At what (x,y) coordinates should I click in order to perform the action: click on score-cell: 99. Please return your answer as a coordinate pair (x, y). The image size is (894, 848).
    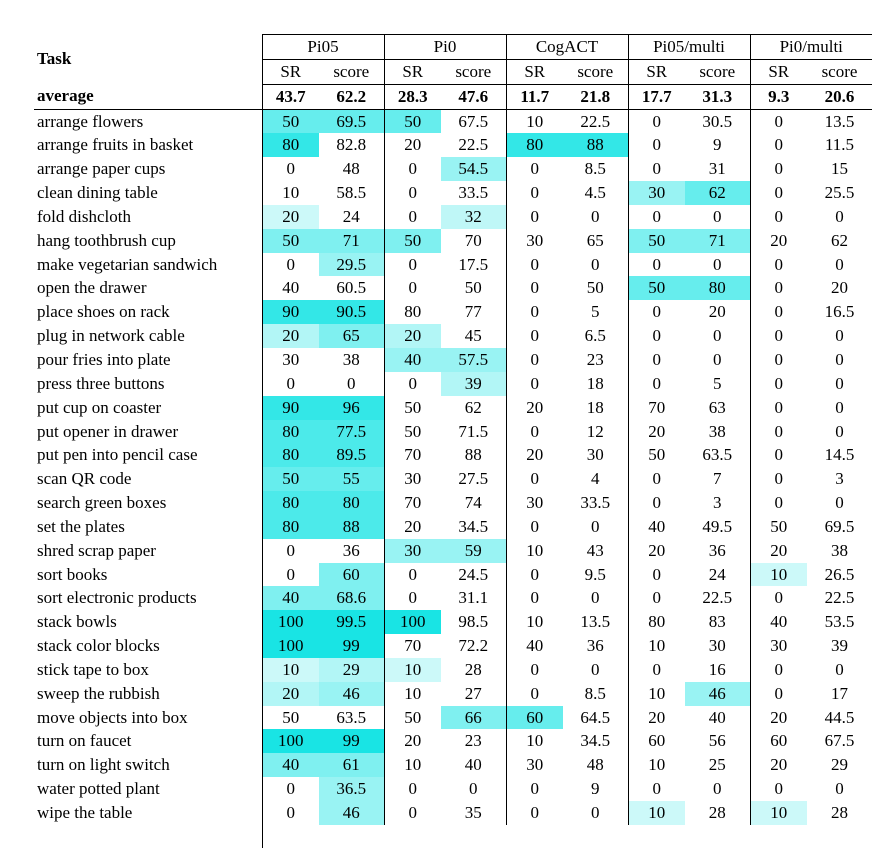
    Looking at the image, I should click on (351, 741).